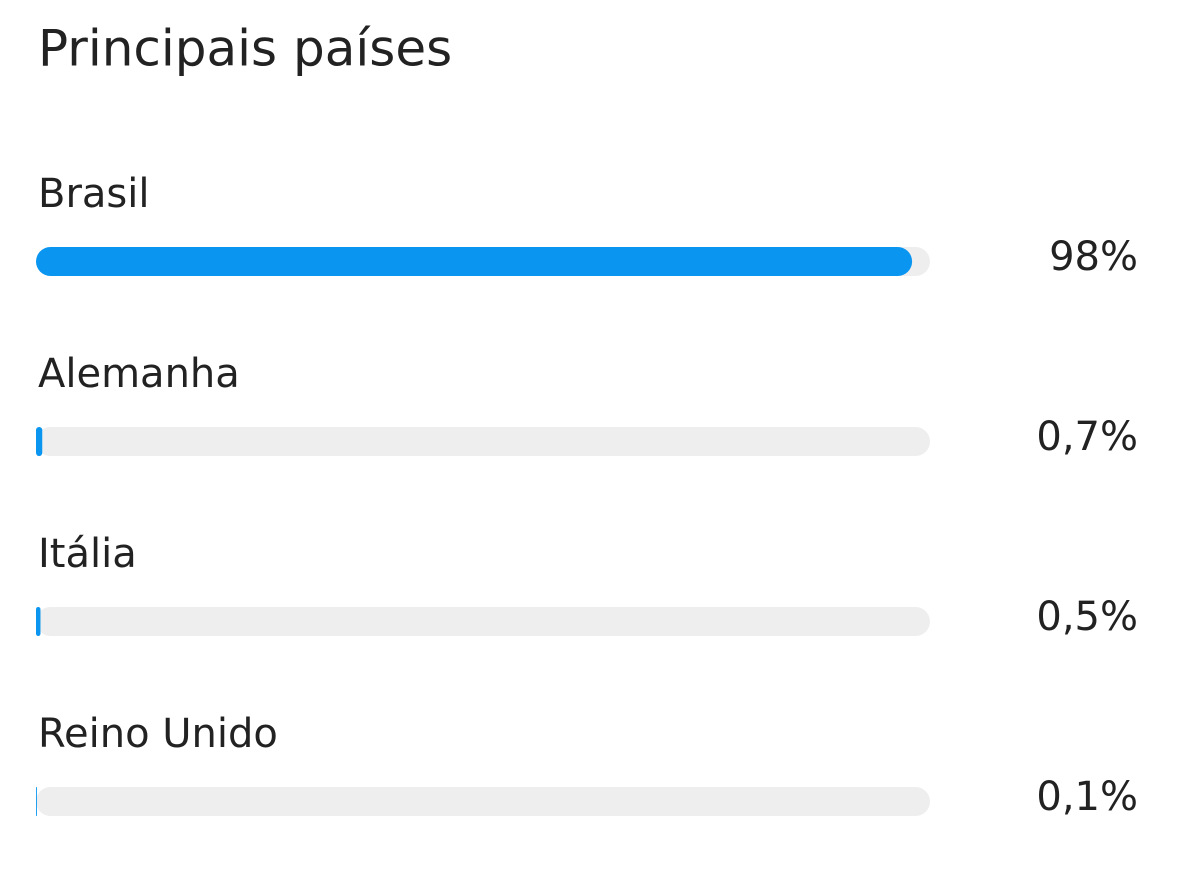  Describe the element at coordinates (1087, 797) in the screenshot. I see `value-label: 0,1%` at that location.